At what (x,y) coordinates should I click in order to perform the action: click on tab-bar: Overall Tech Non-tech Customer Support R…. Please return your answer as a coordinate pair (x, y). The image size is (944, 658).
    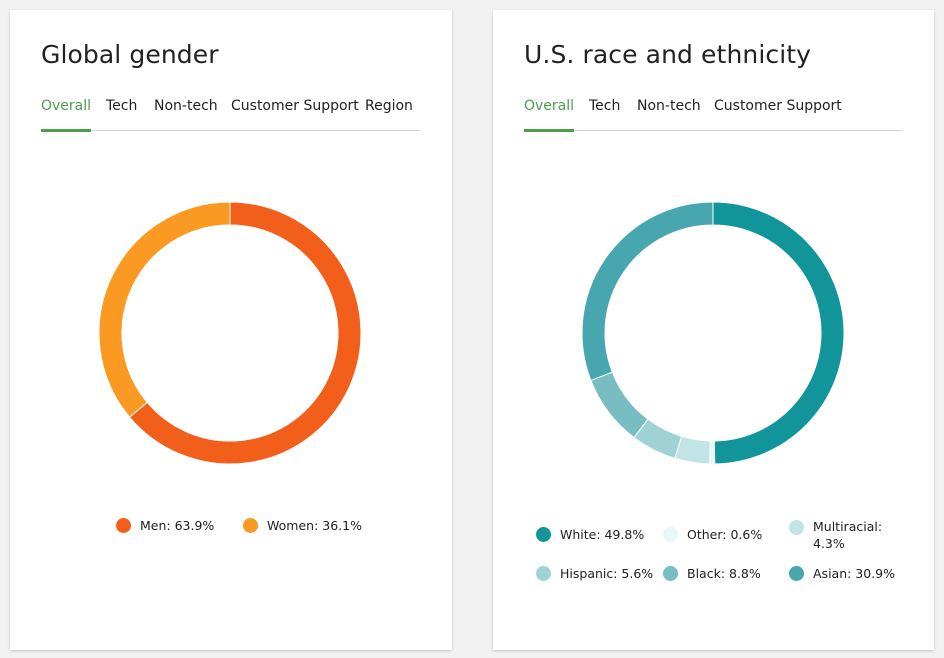
    Looking at the image, I should click on (230, 114).